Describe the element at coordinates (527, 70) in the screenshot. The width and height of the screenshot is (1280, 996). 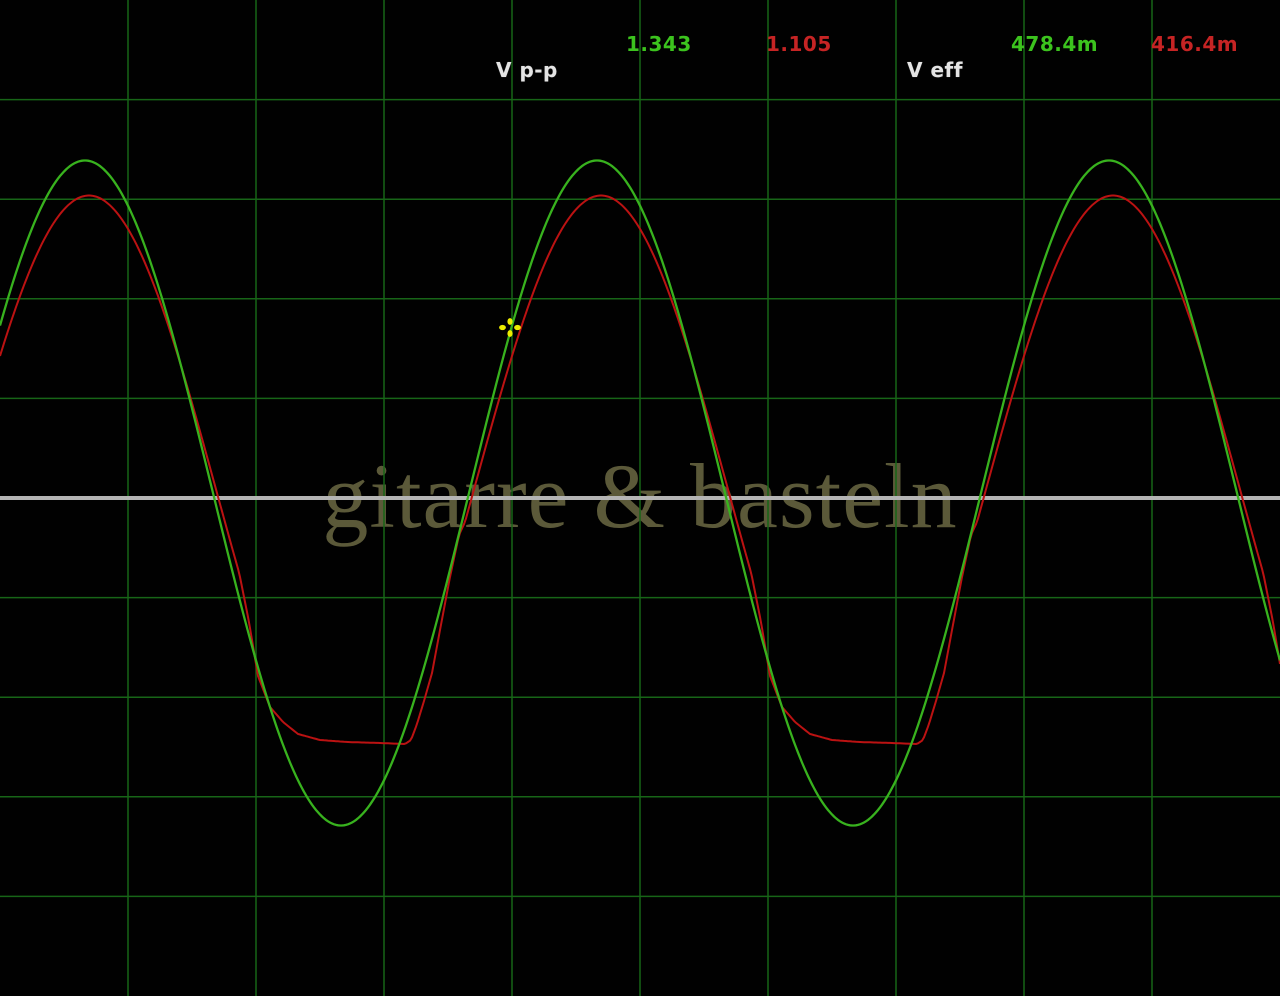
I see `vpp-label: V p-p` at that location.